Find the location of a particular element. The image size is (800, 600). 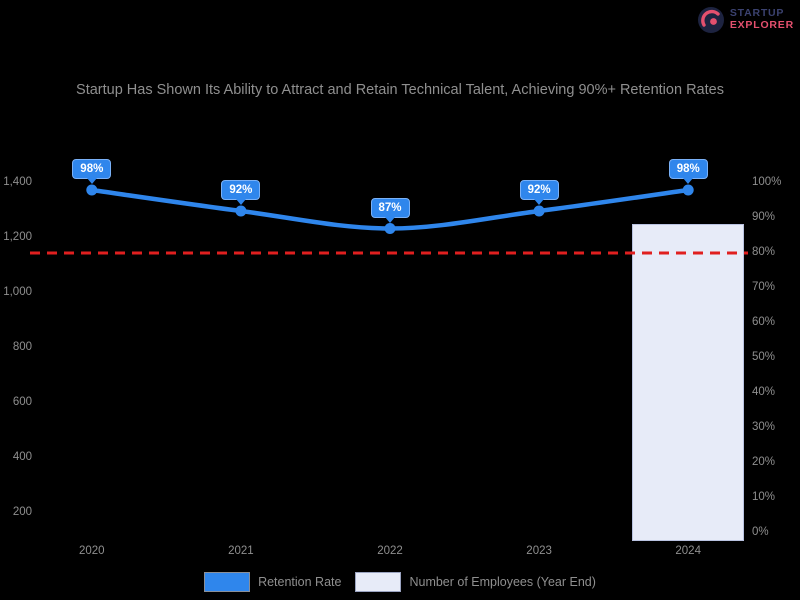

left-axis-tick-label: 800 is located at coordinates (22, 347).